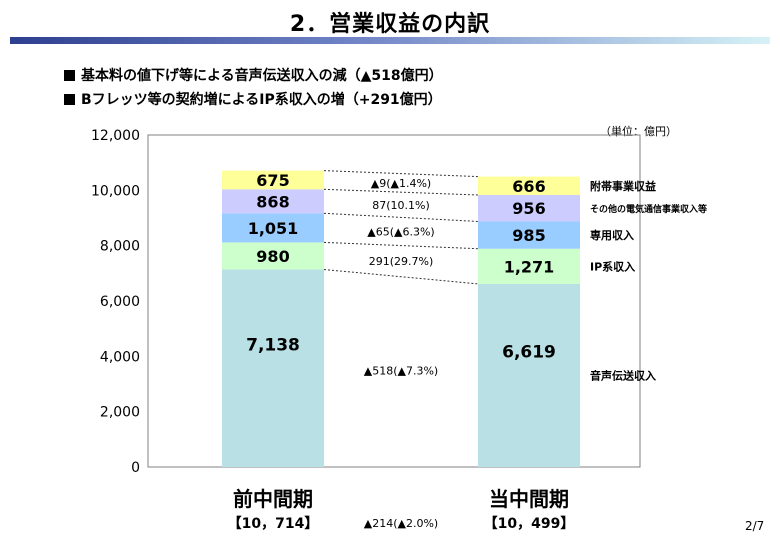 The image size is (780, 540). Describe the element at coordinates (120, 247) in the screenshot. I see `y-tick-label: 8,000` at that location.